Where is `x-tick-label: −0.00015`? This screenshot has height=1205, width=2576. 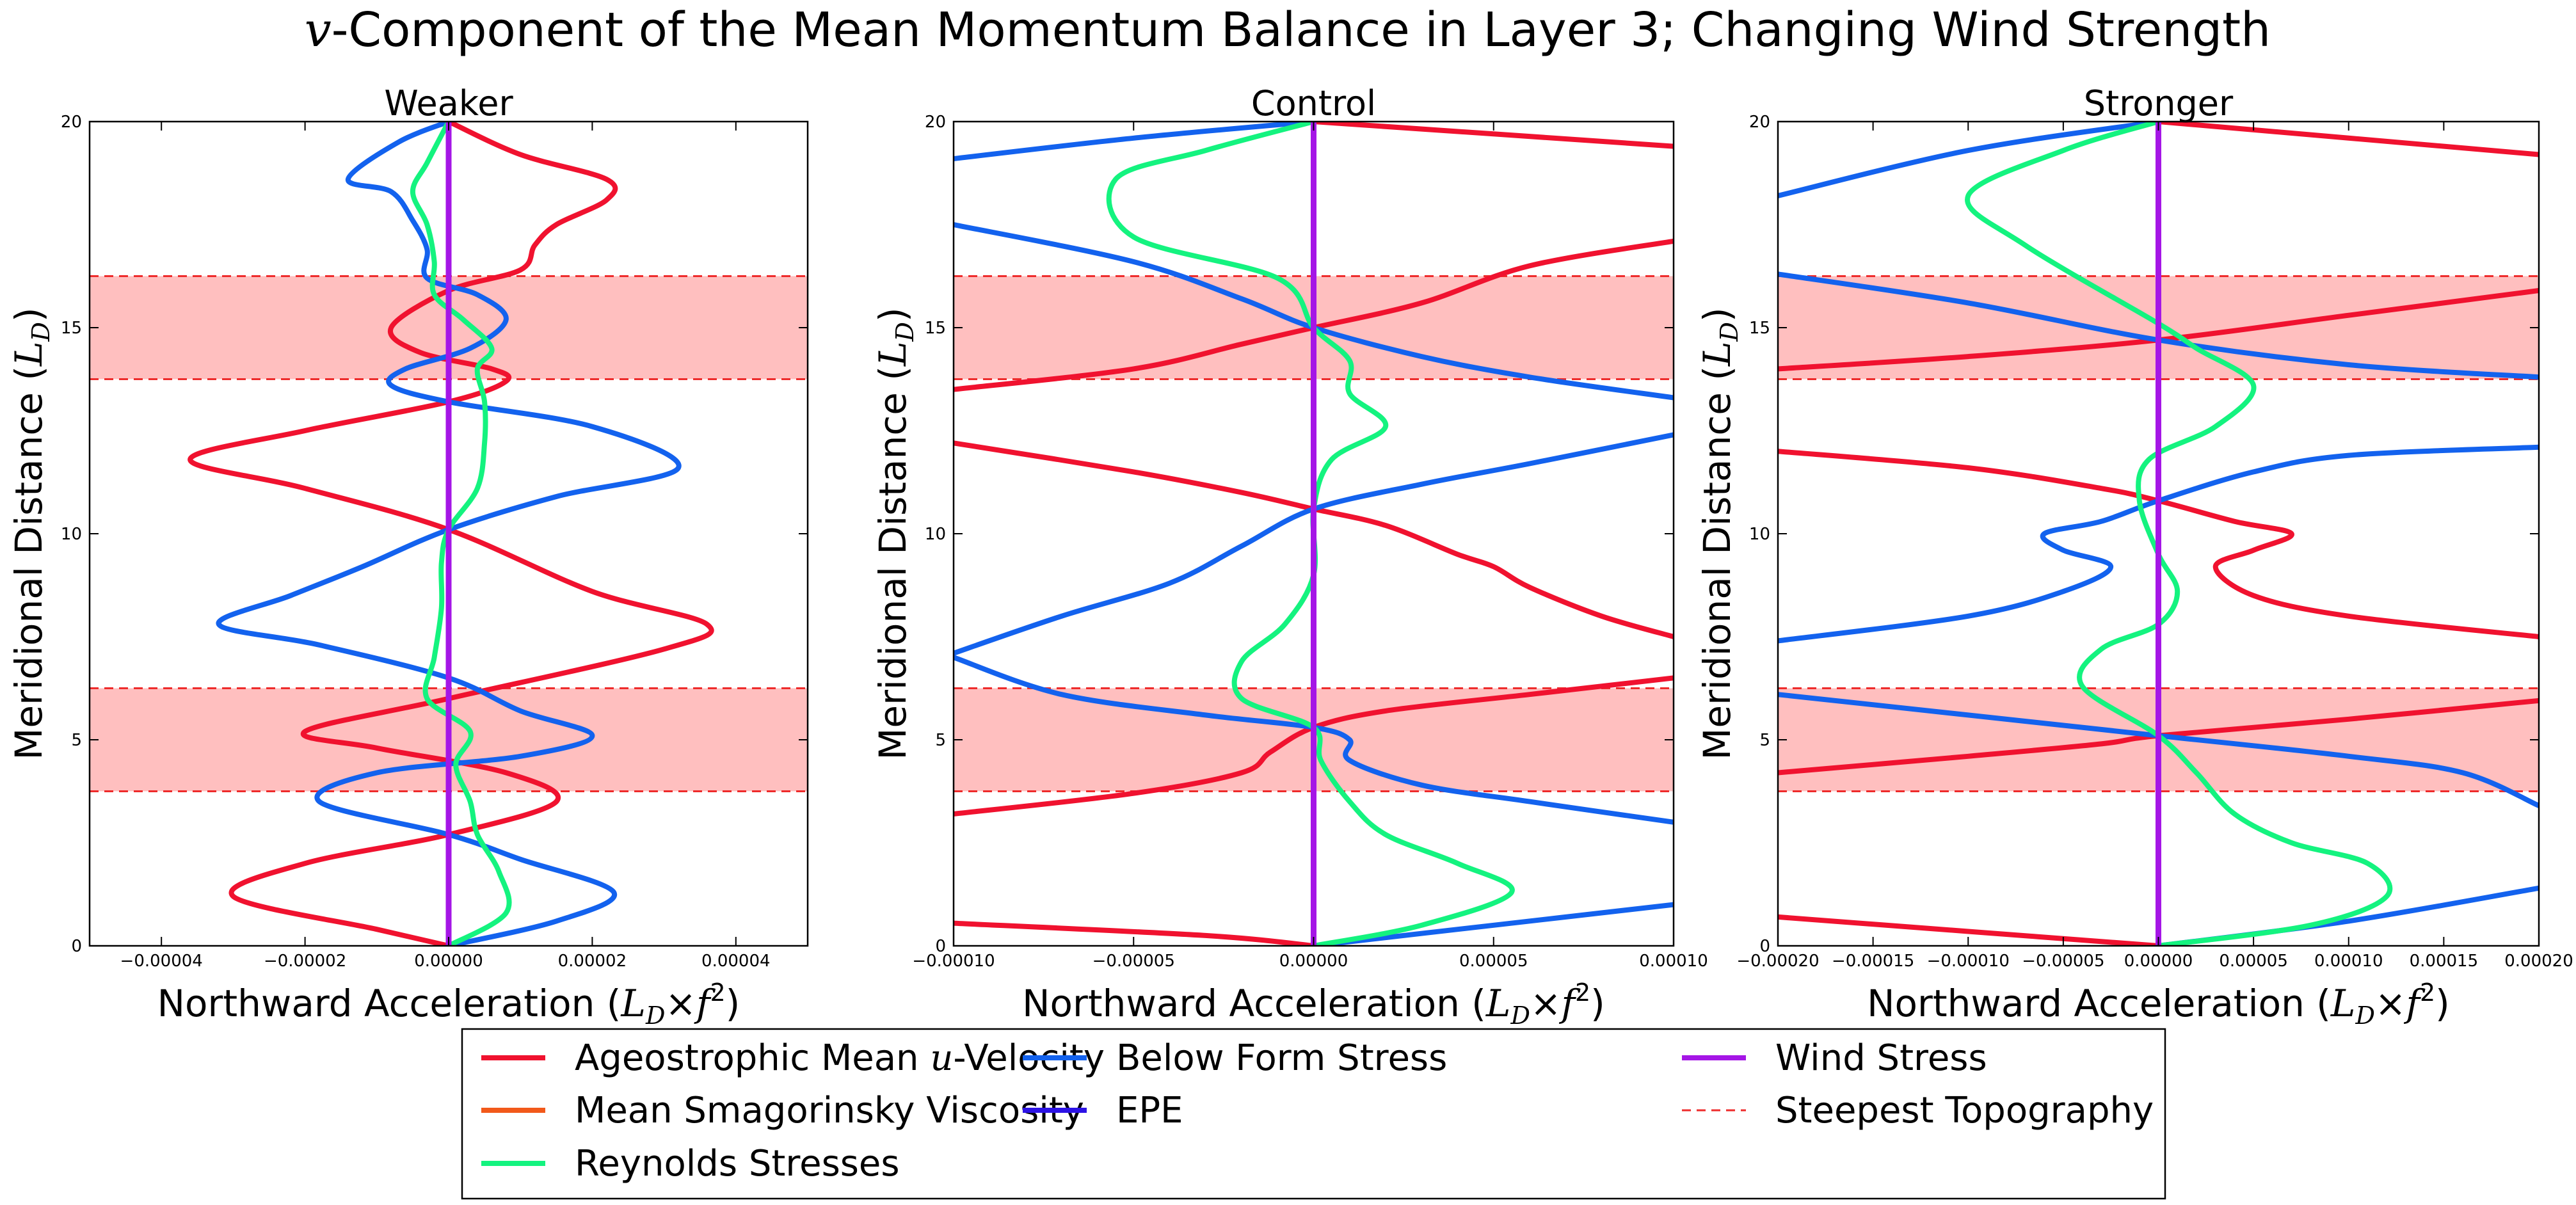
x-tick-label: −0.00015 is located at coordinates (1873, 961).